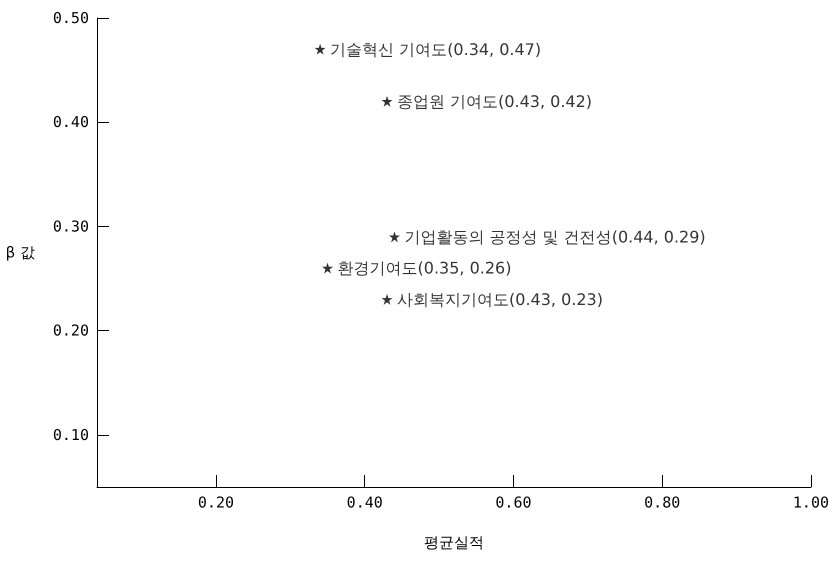 Image resolution: width=832 pixels, height=562 pixels. I want to click on x-tick-label: 0.60, so click(513, 503).